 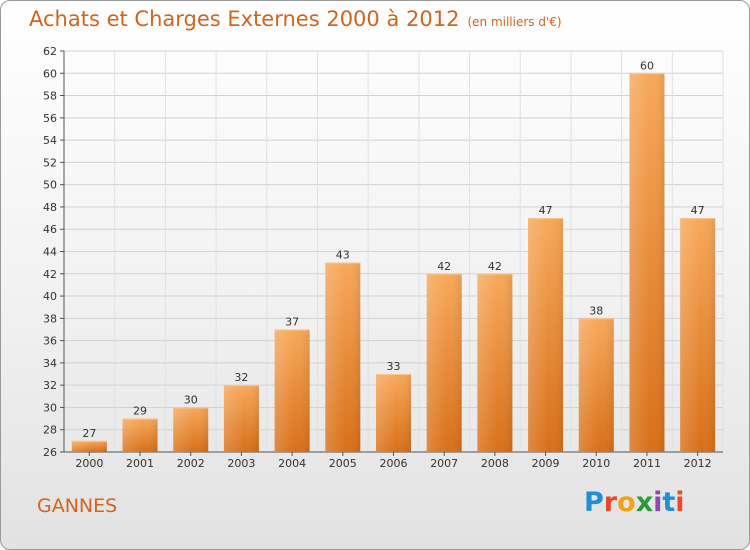 I want to click on x-tick-label: 2011, so click(x=647, y=463).